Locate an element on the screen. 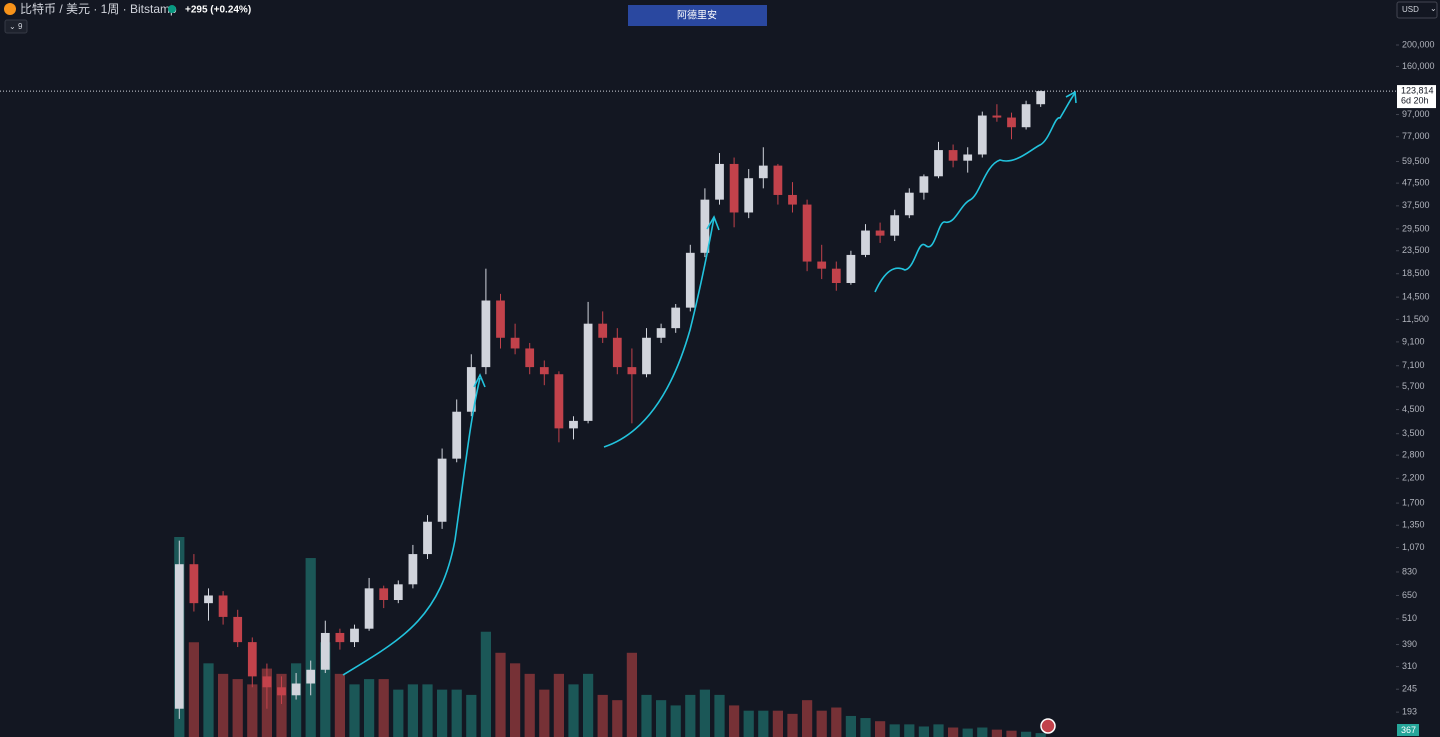  y-tick-label: 14,500 is located at coordinates (1416, 297).